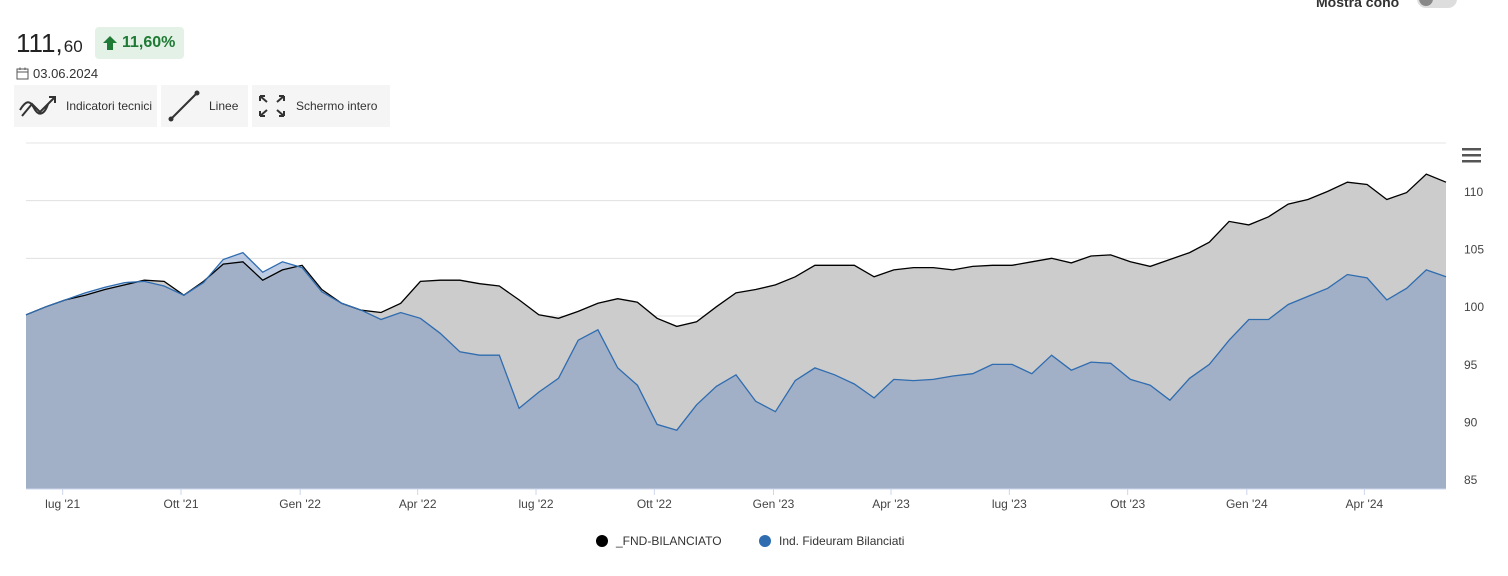 Image resolution: width=1508 pixels, height=576 pixels. Describe the element at coordinates (1247, 504) in the screenshot. I see `x-tick-label: Gen '24` at that location.